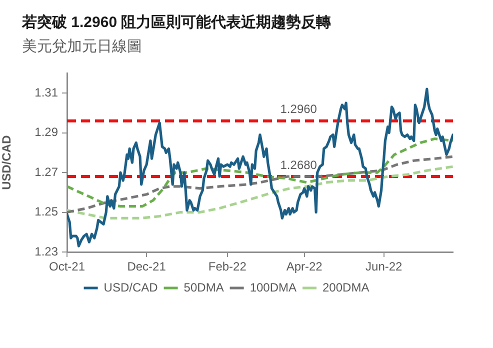 Image resolution: width=493 pixels, height=348 pixels. What do you see at coordinates (67, 267) in the screenshot?
I see `x-tick-label: Oct-21` at bounding box center [67, 267].